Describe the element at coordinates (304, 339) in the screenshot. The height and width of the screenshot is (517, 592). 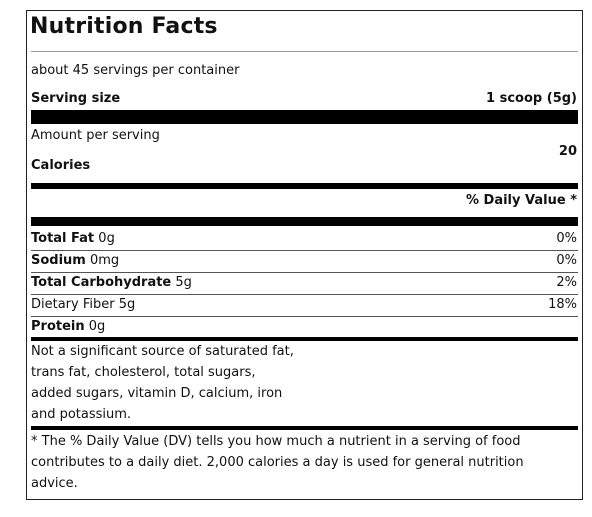
I see `protein-divider` at that location.